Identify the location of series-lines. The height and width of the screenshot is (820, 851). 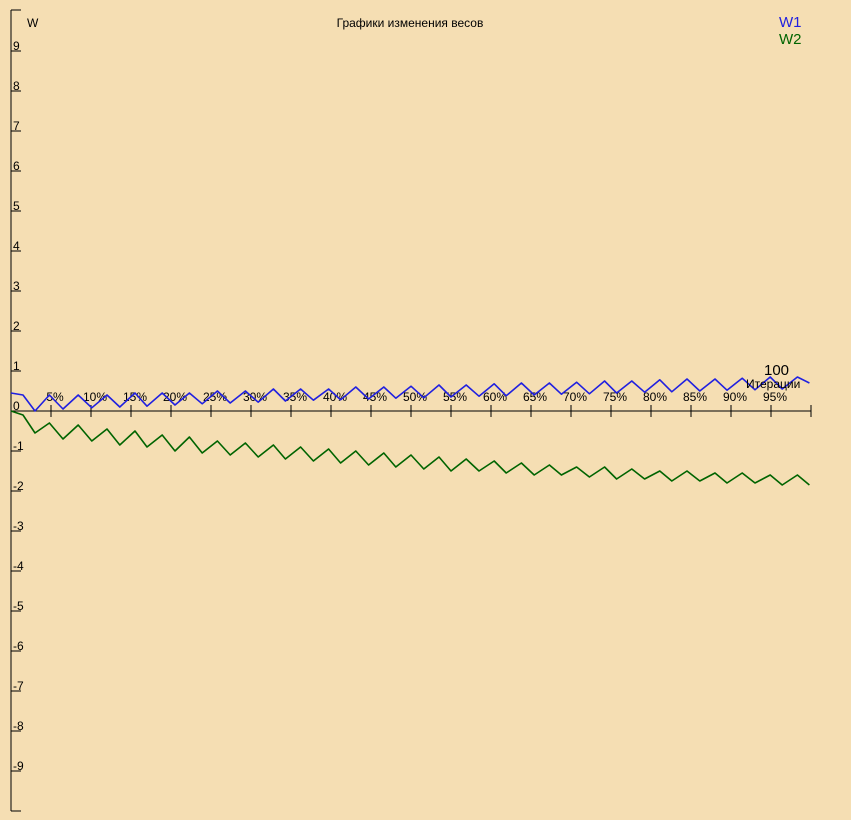
(410, 431).